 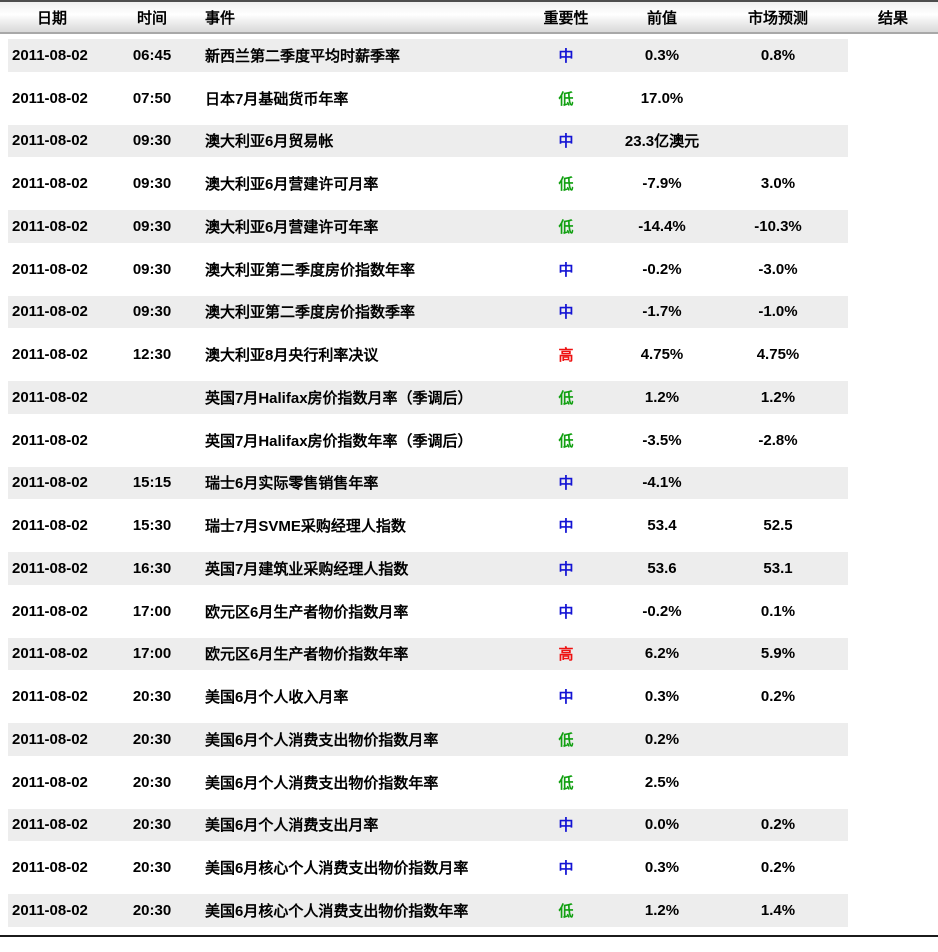 What do you see at coordinates (662, 526) in the screenshot?
I see `previous-value: 53.4` at bounding box center [662, 526].